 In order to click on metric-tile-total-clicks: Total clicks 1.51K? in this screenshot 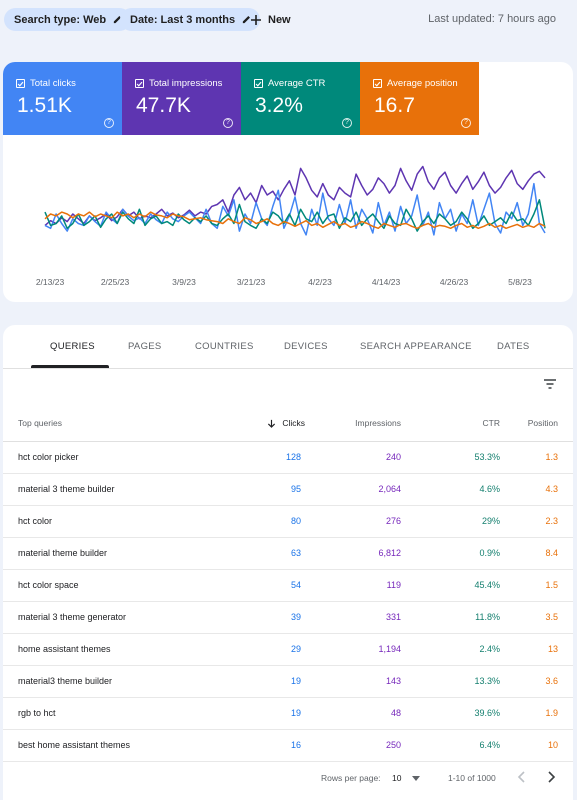, I will do `click(62, 98)`.